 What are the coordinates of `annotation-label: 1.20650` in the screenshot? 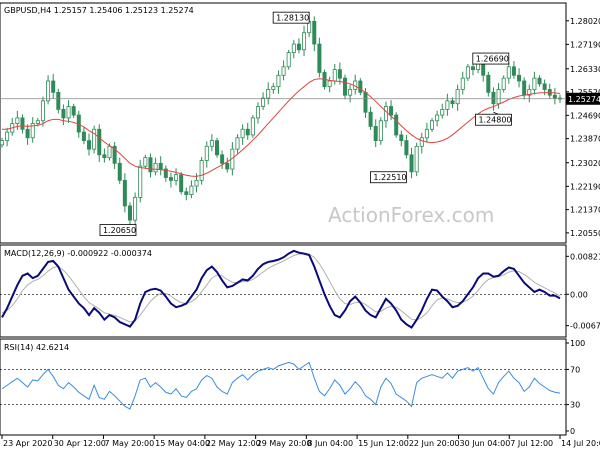 It's located at (119, 230).